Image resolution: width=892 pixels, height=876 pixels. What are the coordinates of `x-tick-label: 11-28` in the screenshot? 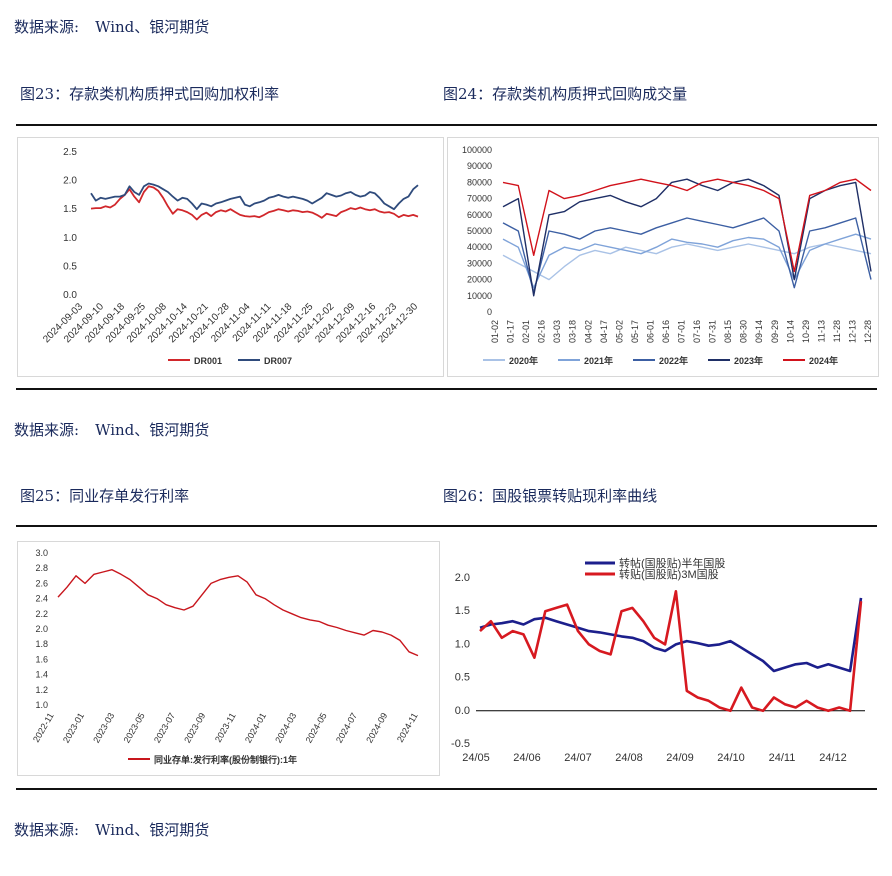 It's located at (837, 331).